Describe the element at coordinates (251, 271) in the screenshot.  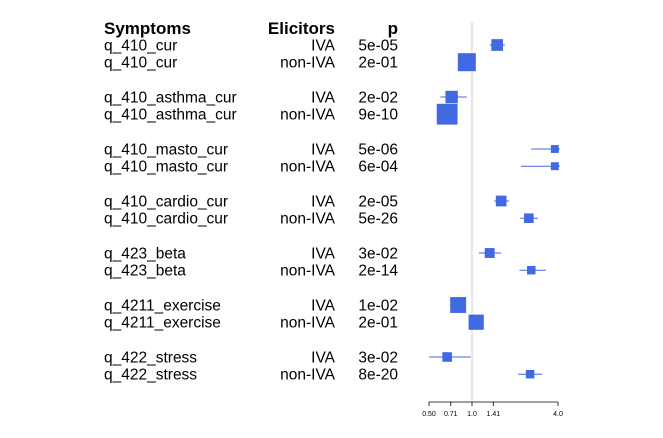
I see `table-row: q_423_beta non-IVA 2e-14` at that location.